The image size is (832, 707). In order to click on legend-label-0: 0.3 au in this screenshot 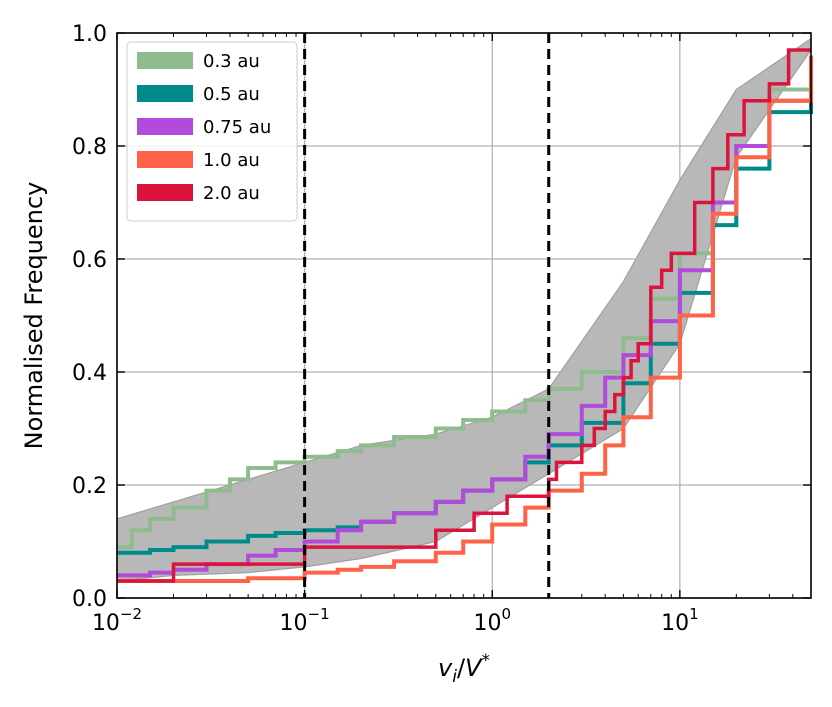, I will do `click(231, 61)`.